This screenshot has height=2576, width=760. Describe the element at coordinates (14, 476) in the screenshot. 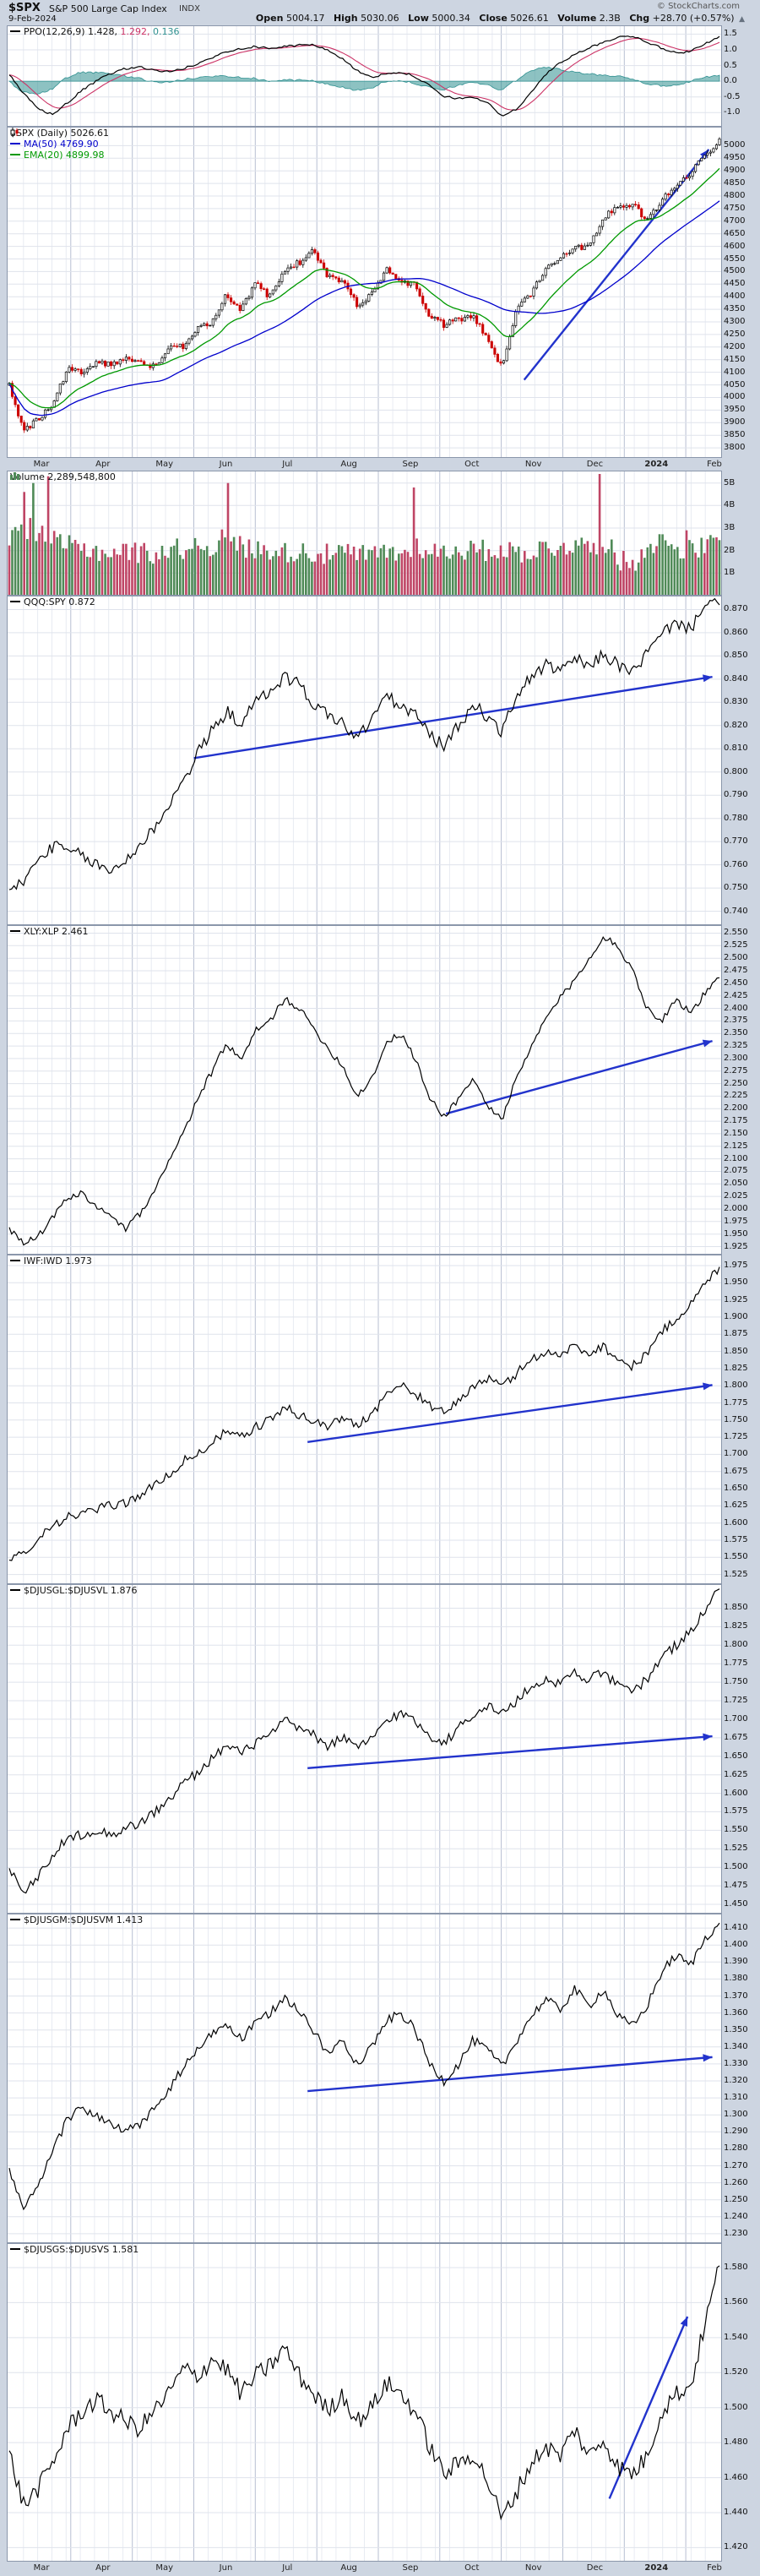

I see `volume-bars-icon` at that location.